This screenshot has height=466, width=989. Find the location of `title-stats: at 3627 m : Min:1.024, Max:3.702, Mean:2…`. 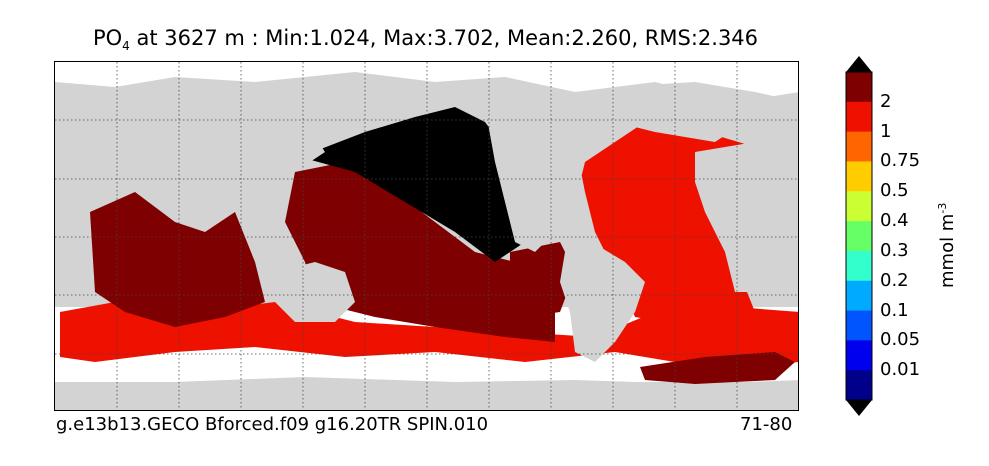

title-stats: at 3627 m : Min:1.024, Max:3.702, Mean:2… is located at coordinates (444, 38).